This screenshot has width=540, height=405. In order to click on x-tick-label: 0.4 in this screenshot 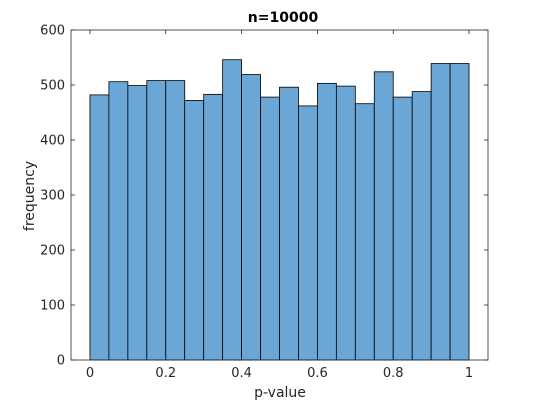, I will do `click(241, 373)`.